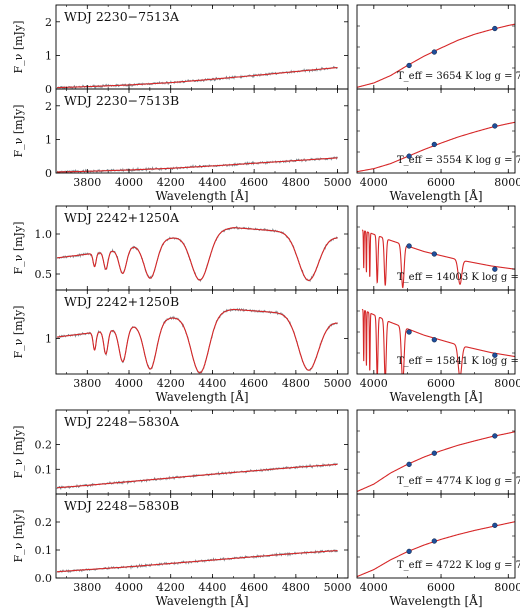  I want to click on teff-logg-annotation: T_eff = 3654 K log g = 7.468, so click(458, 76).